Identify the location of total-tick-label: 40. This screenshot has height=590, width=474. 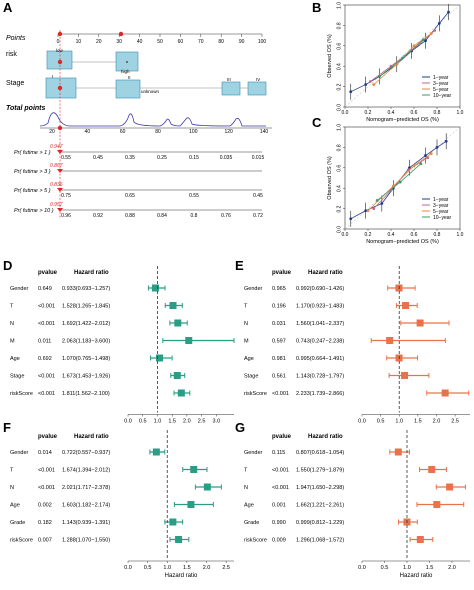
(88, 132).